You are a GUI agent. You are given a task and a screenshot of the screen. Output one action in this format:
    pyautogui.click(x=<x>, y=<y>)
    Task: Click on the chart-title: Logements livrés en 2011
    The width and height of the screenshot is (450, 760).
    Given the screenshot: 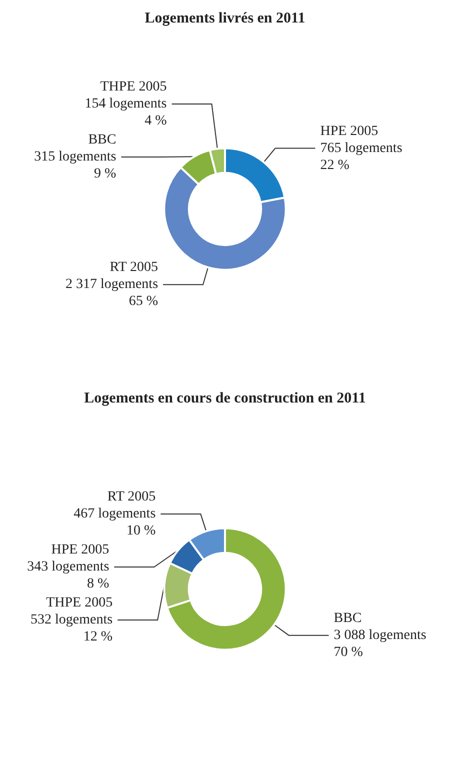 What is the action you would take?
    pyautogui.click(x=225, y=18)
    